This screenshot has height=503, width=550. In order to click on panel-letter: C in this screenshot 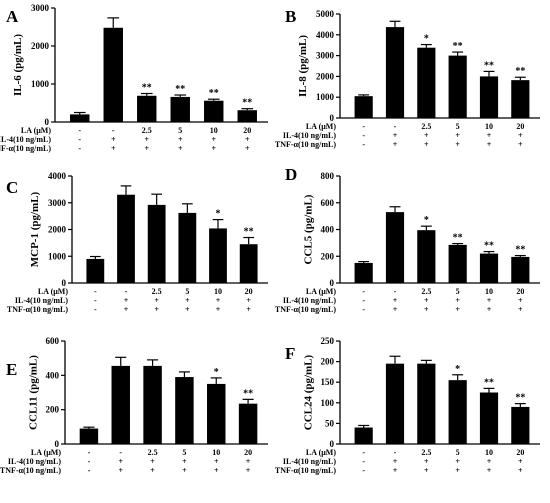, I will do `click(12, 187)`.